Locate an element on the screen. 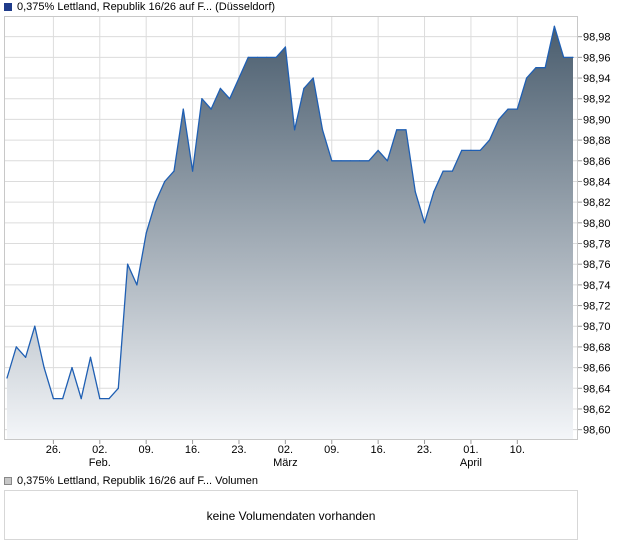 The height and width of the screenshot is (546, 620). x-tick-month-label: Feb. is located at coordinates (100, 463).